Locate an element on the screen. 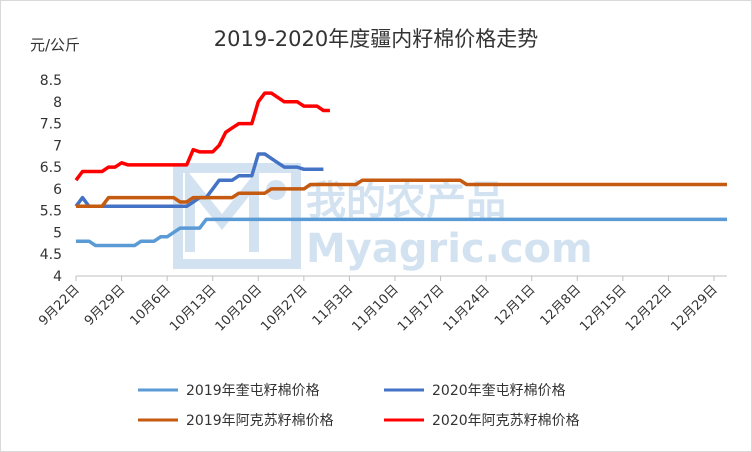  legend-item-aksu-2019: 2019年阿克苏籽棉价格 is located at coordinates (236, 420).